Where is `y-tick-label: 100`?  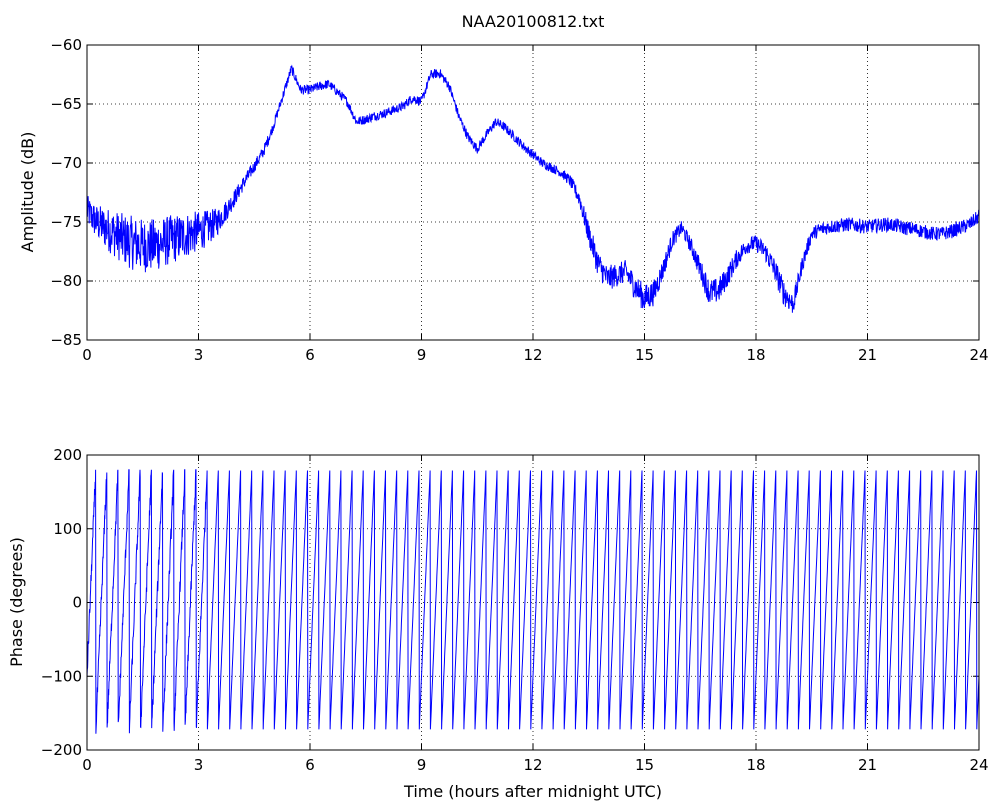 y-tick-label: 100 is located at coordinates (67, 529).